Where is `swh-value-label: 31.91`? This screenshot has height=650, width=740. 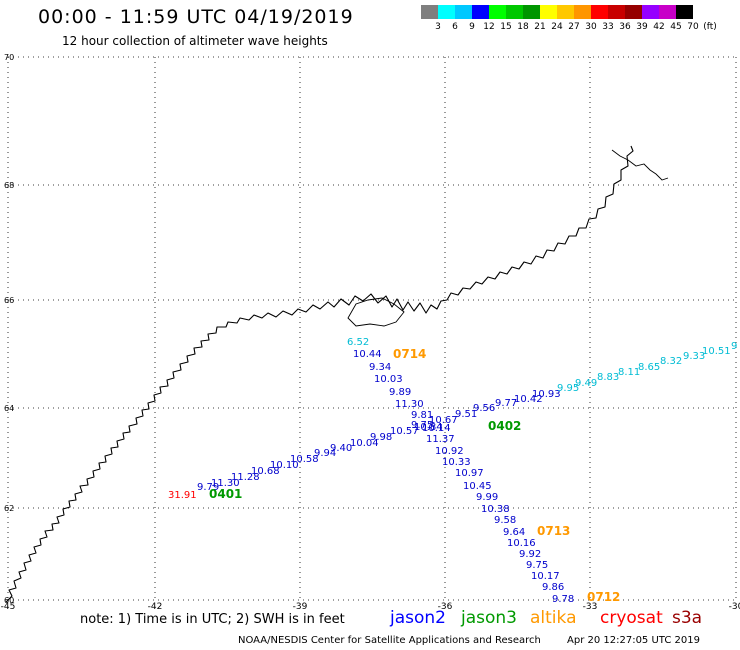
swh-value-label: 31.91 is located at coordinates (182, 495).